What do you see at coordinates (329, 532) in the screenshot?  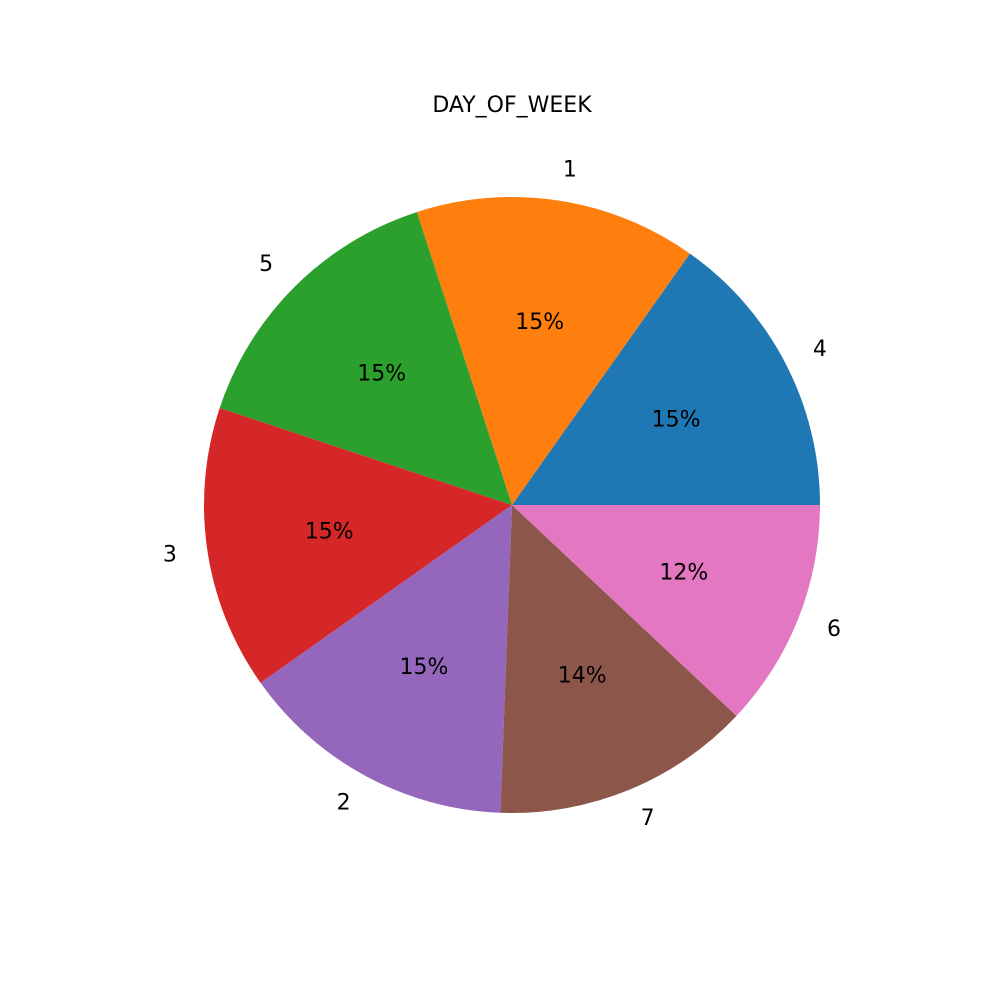 I see `slice-percent-3: 15%` at bounding box center [329, 532].